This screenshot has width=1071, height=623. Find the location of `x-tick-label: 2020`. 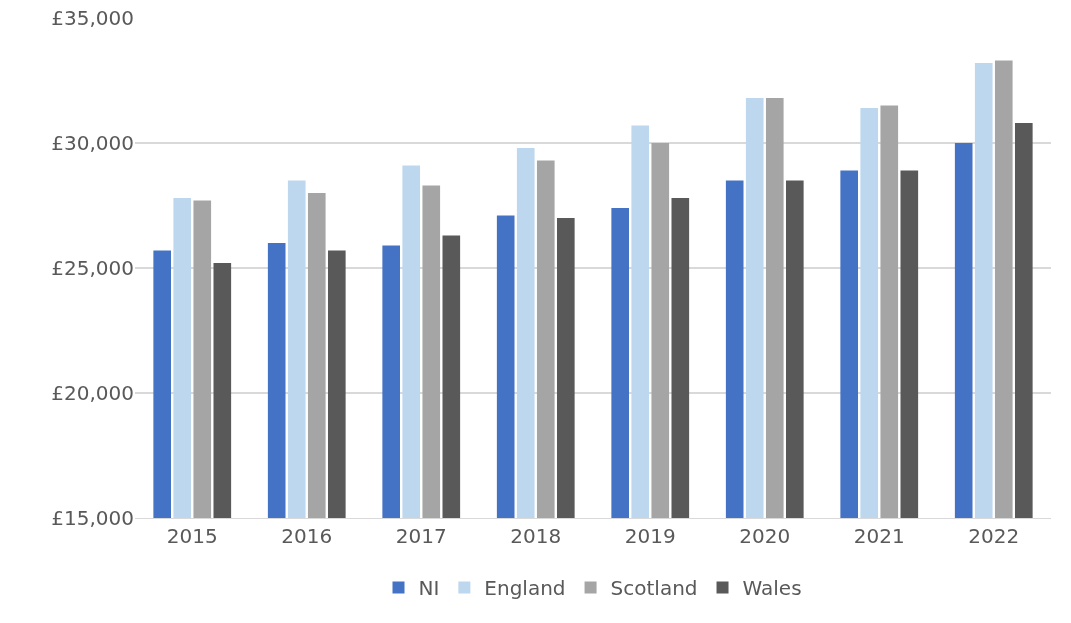

x-tick-label: 2020 is located at coordinates (765, 536).